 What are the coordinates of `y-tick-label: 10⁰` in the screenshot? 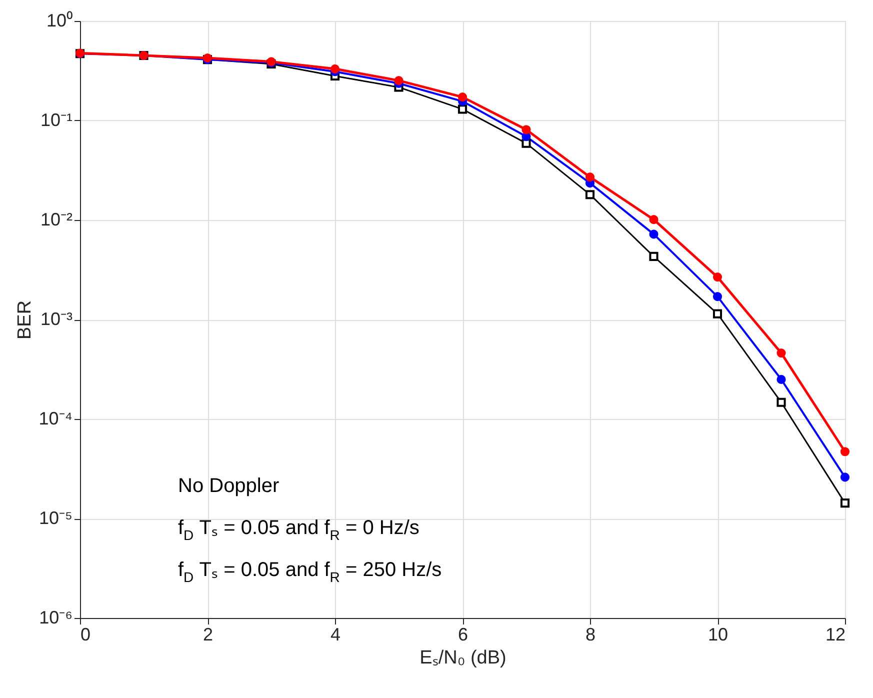 It's located at (59, 20).